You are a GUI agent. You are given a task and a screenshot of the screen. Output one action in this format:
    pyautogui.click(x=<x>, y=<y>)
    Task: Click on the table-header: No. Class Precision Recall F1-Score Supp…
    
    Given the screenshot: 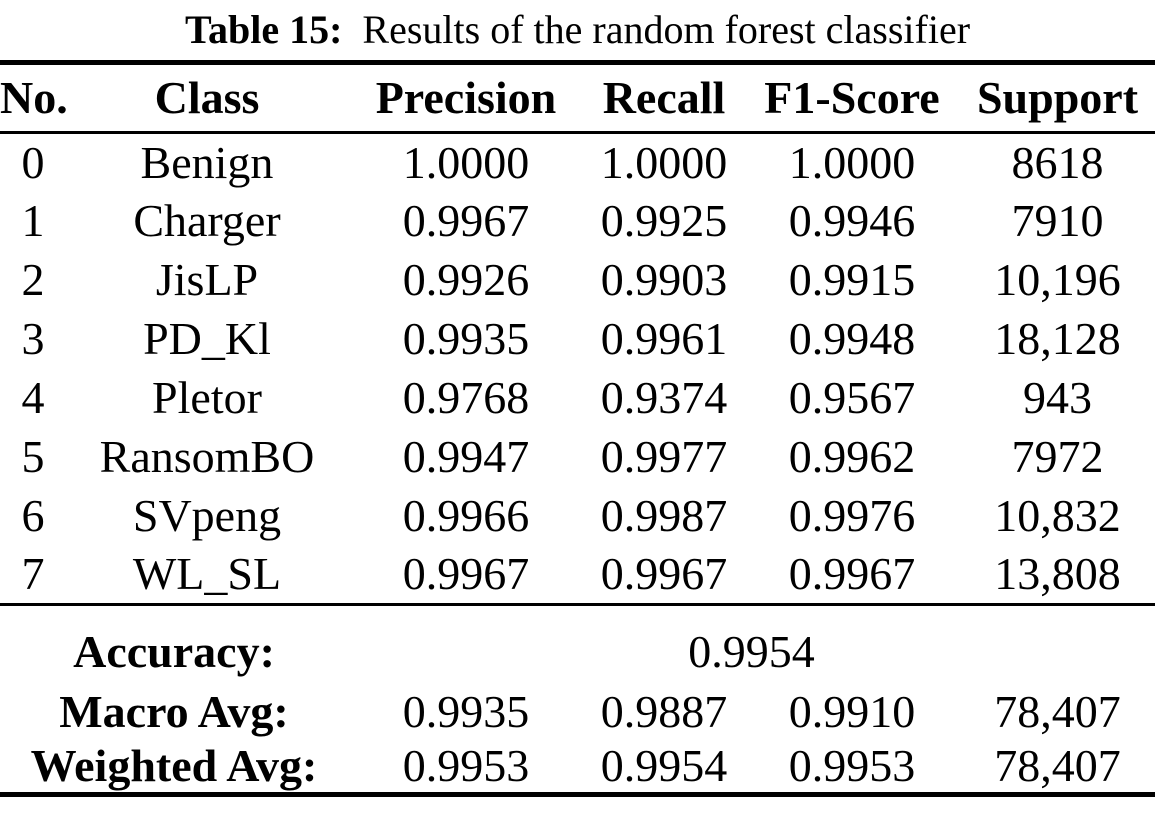 What is the action you would take?
    pyautogui.click(x=577, y=98)
    